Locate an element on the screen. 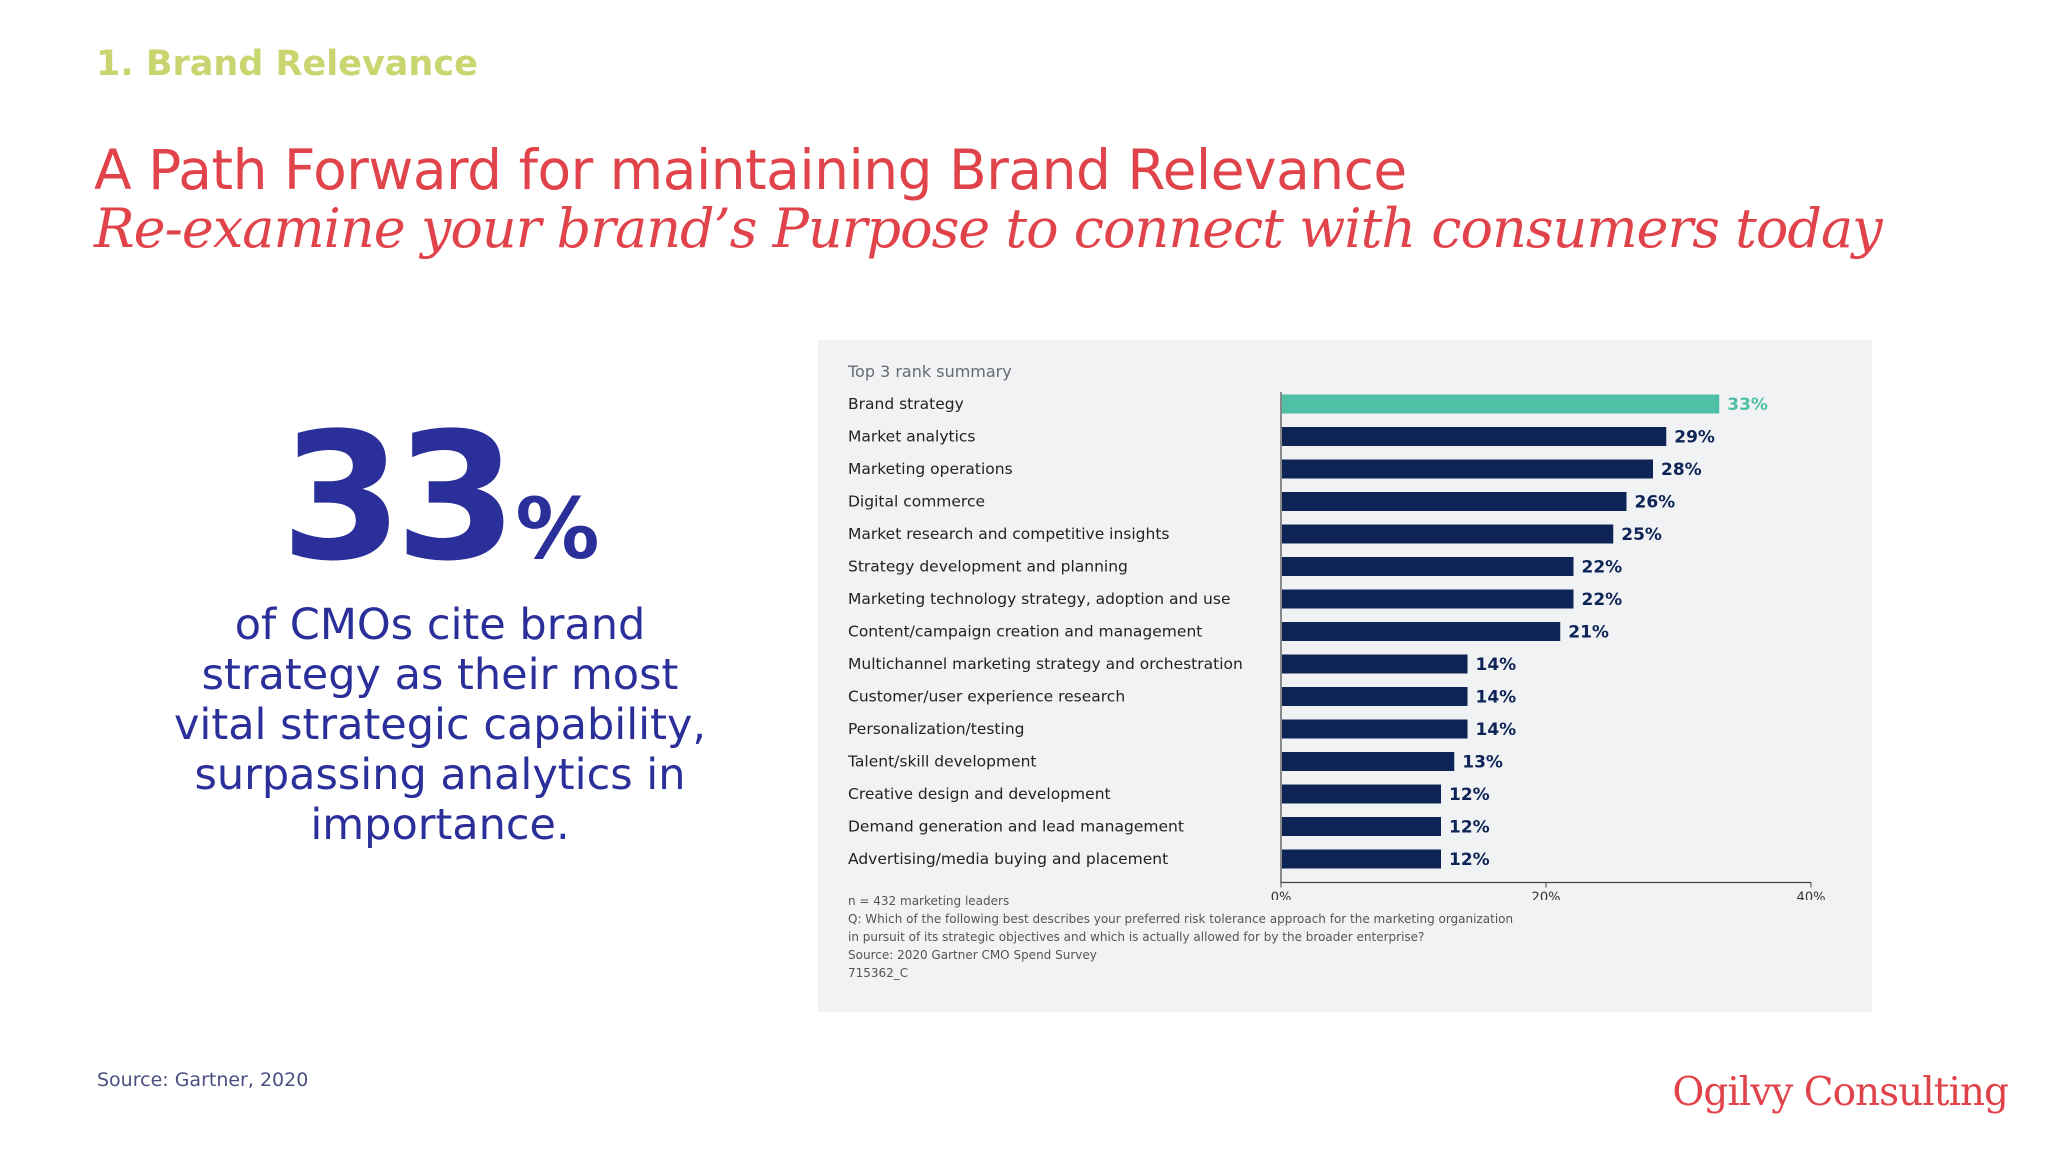 This screenshot has width=2048, height=1152. source-note: Source: Gartner, 2020 is located at coordinates (203, 1080).